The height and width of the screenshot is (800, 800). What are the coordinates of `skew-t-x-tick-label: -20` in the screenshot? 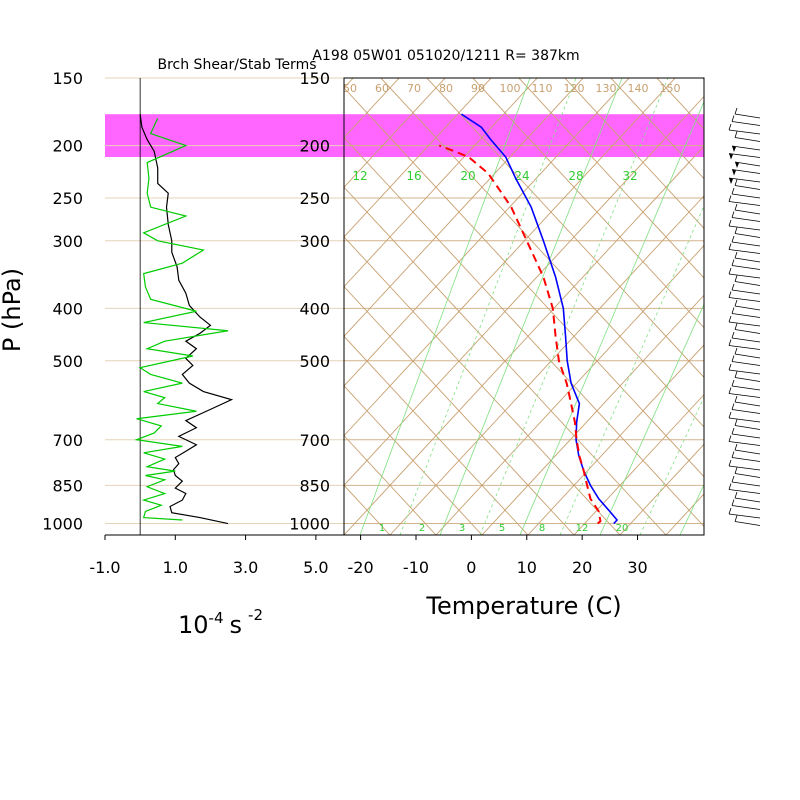 It's located at (361, 567).